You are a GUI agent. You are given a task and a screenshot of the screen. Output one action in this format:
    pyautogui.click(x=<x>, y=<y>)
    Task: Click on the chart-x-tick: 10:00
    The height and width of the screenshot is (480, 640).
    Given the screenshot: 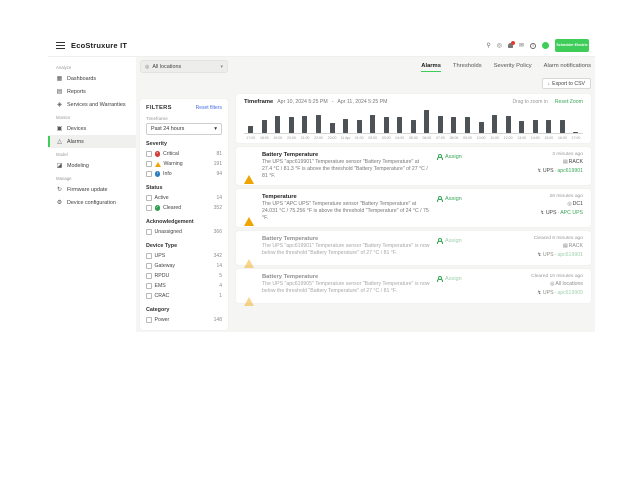 What is the action you would take?
    pyautogui.click(x=481, y=137)
    